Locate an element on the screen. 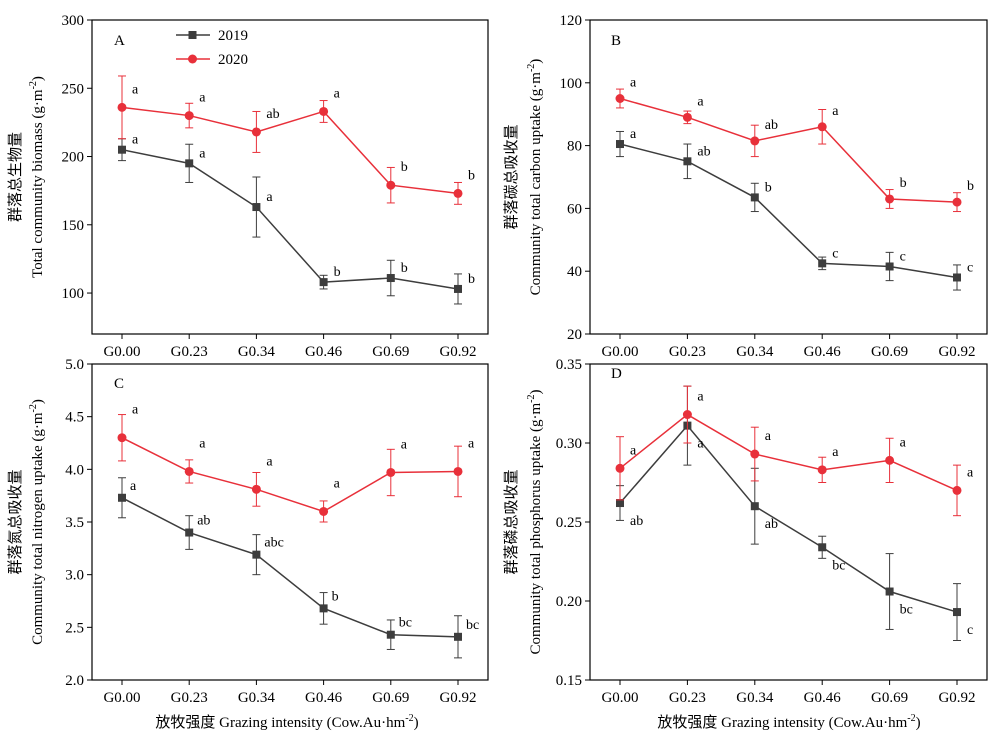 This screenshot has height=744, width=1000. y-axis-title-en: Total community biomass (g·m-2) is located at coordinates (37, 177).